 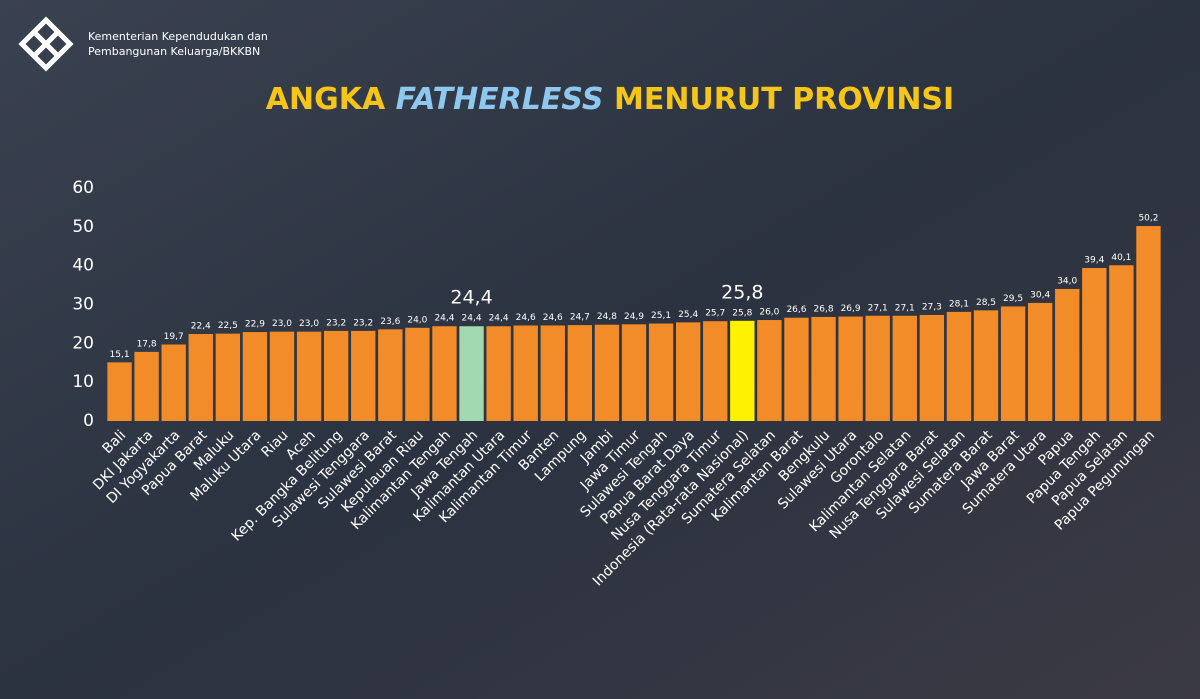 What do you see at coordinates (228, 326) in the screenshot?
I see `value-label: 22,5` at bounding box center [228, 326].